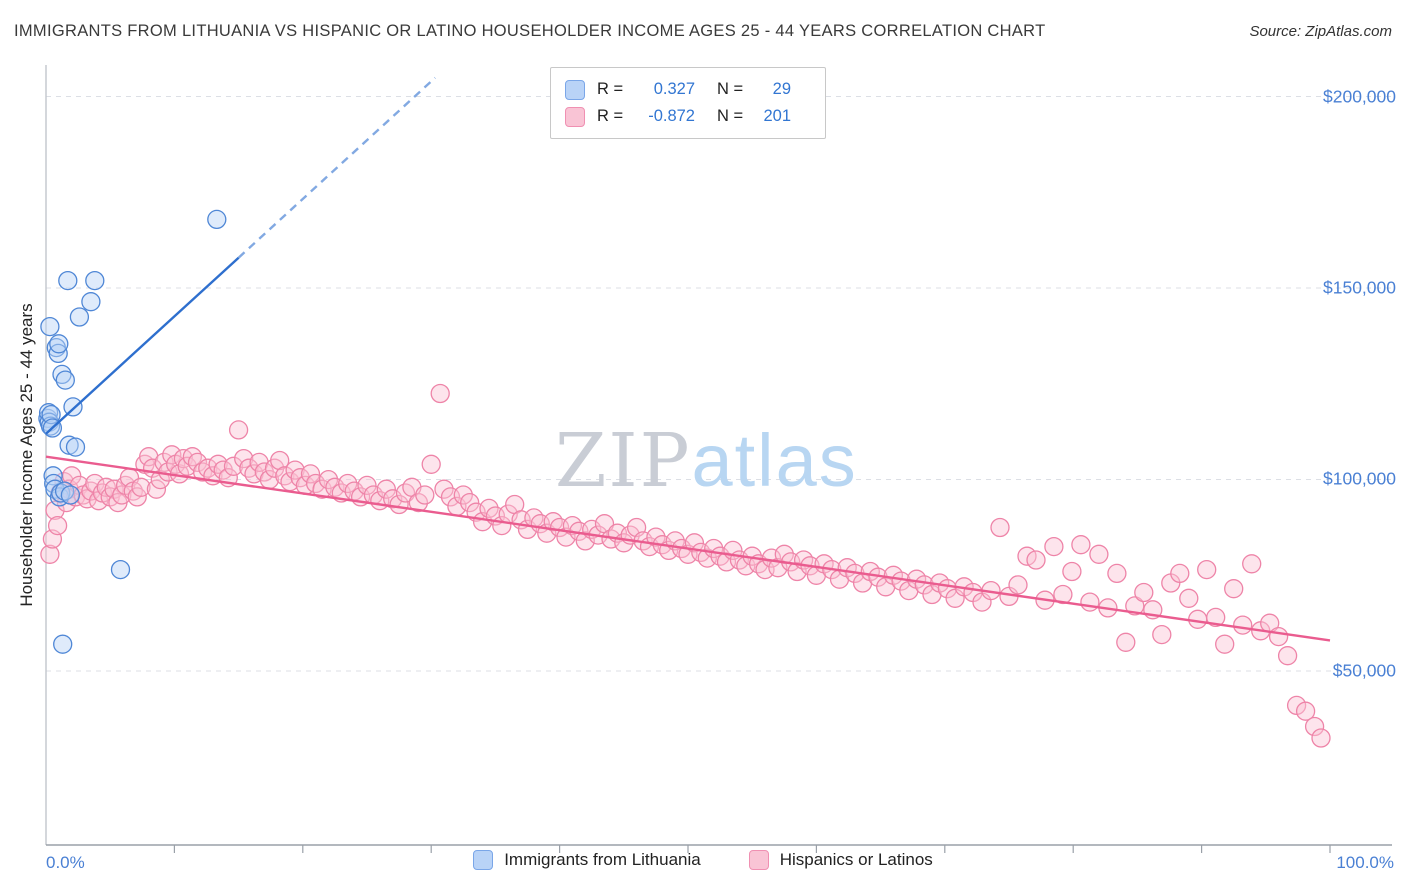  What do you see at coordinates (26, 455) in the screenshot?
I see `y-axis-title: Householder Income Ages 25 - 44 years` at bounding box center [26, 455].